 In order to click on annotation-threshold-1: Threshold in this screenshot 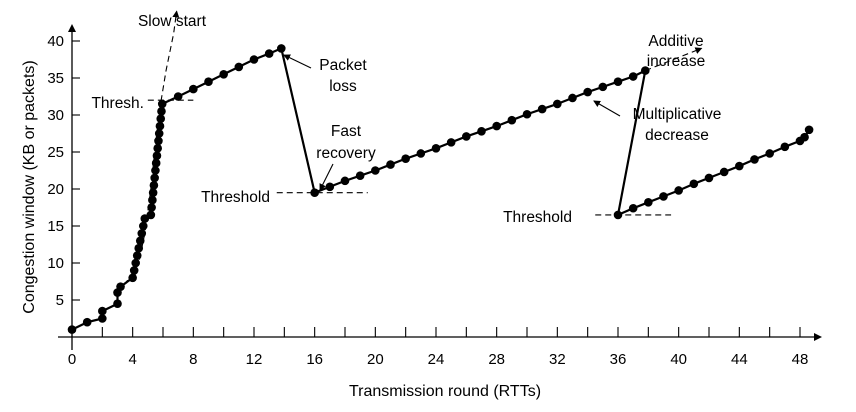, I will do `click(235, 197)`.